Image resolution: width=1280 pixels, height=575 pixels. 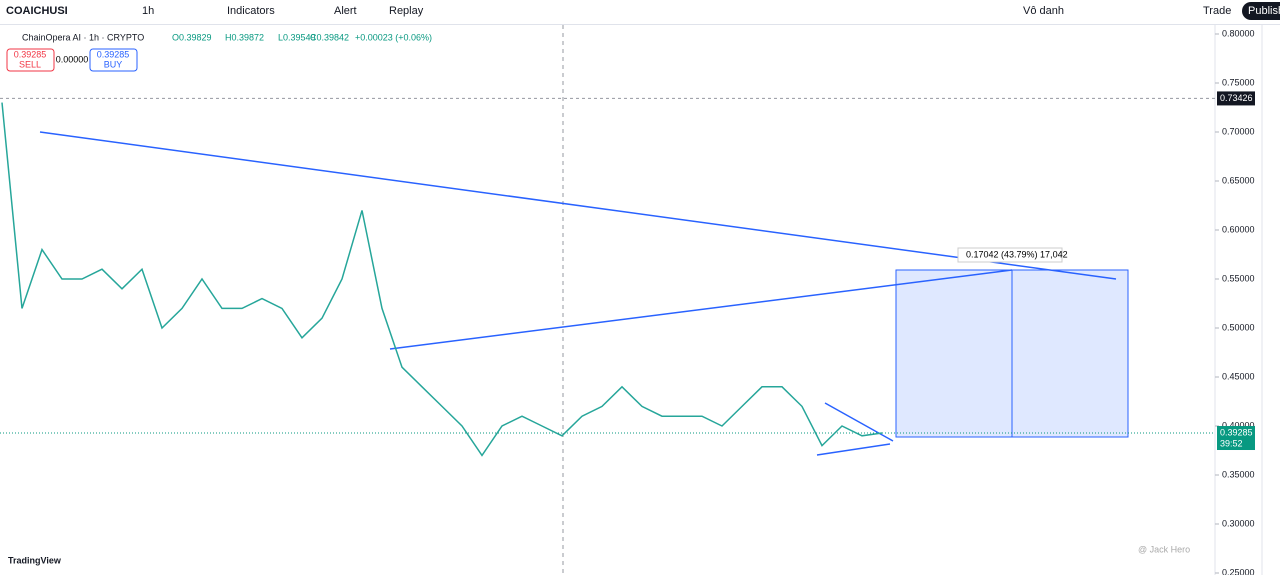 I want to click on buy-price: 0.39285, so click(x=113, y=54).